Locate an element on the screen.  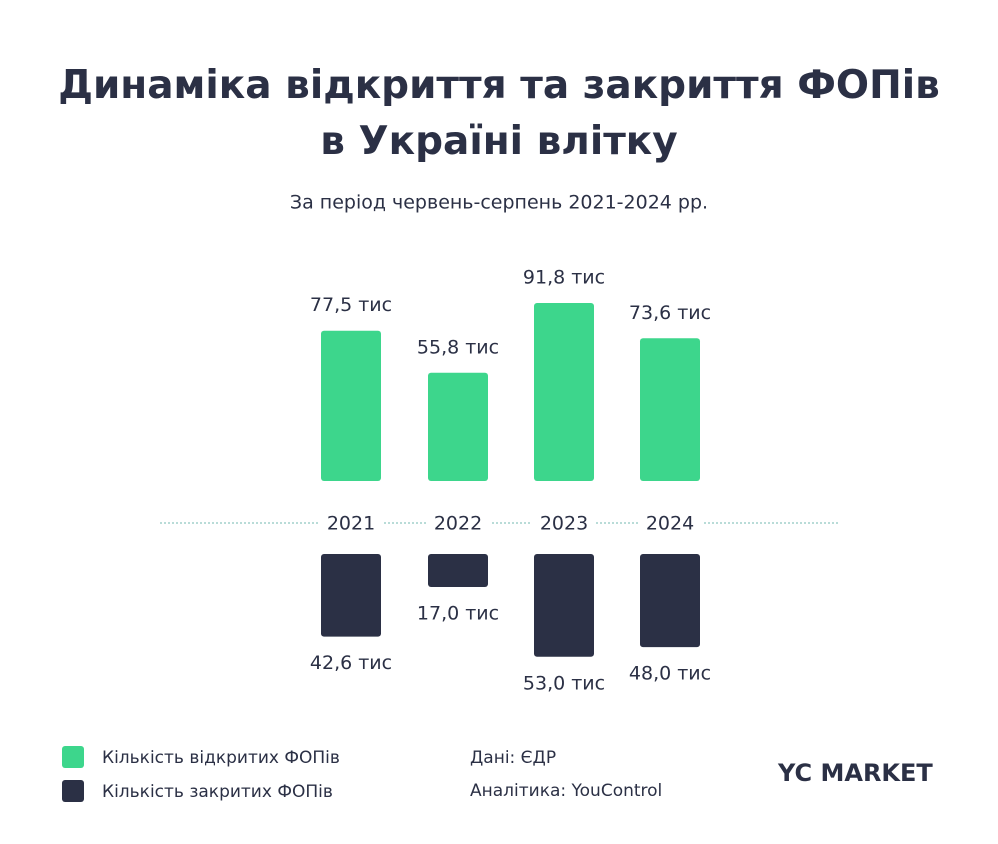
analytics-note: Аналітика: YouControl is located at coordinates (566, 791).